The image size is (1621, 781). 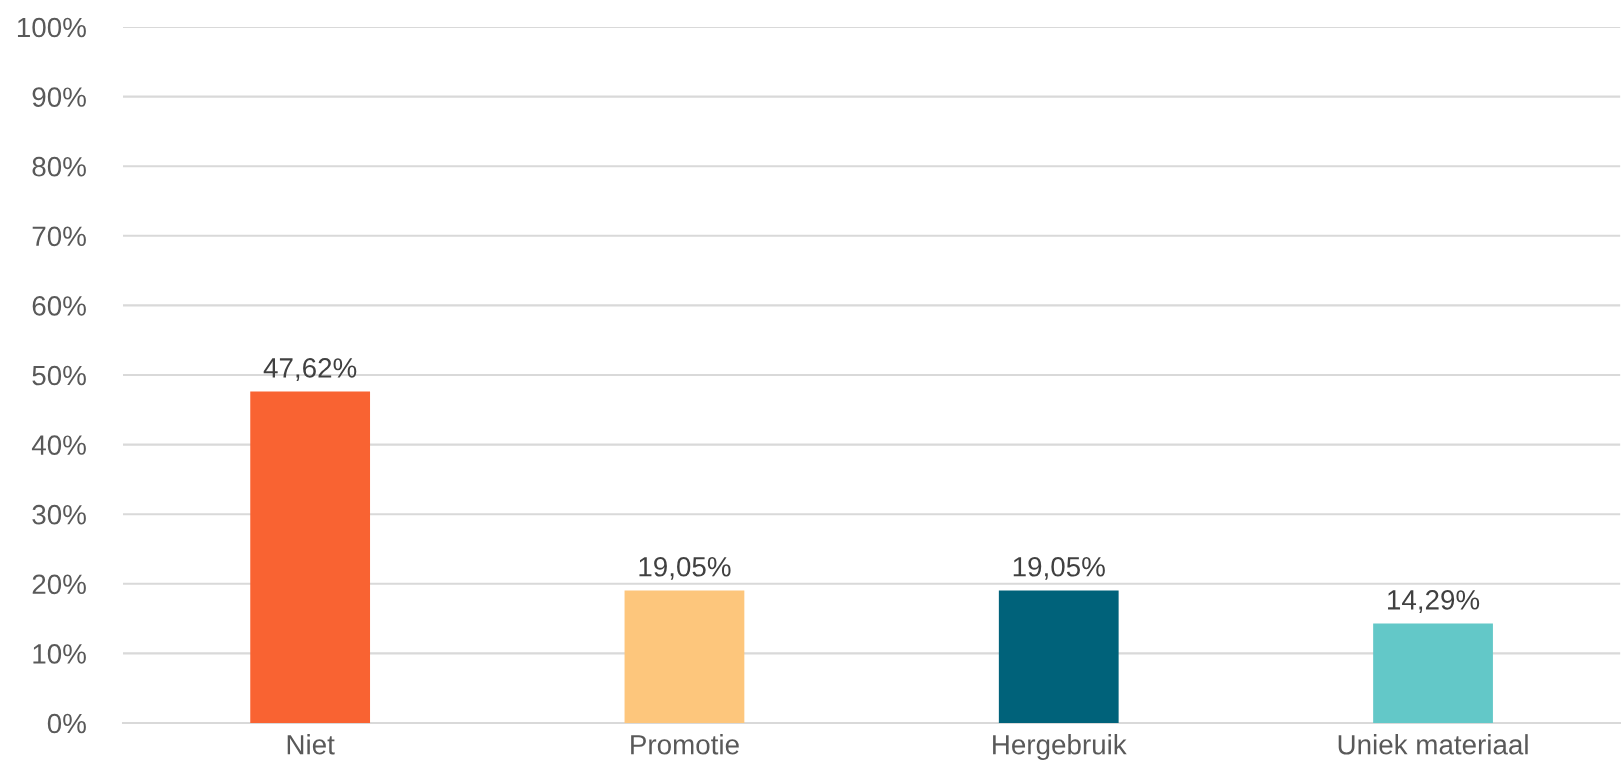 What do you see at coordinates (51, 27) in the screenshot?
I see `y-tick-label: 100%` at bounding box center [51, 27].